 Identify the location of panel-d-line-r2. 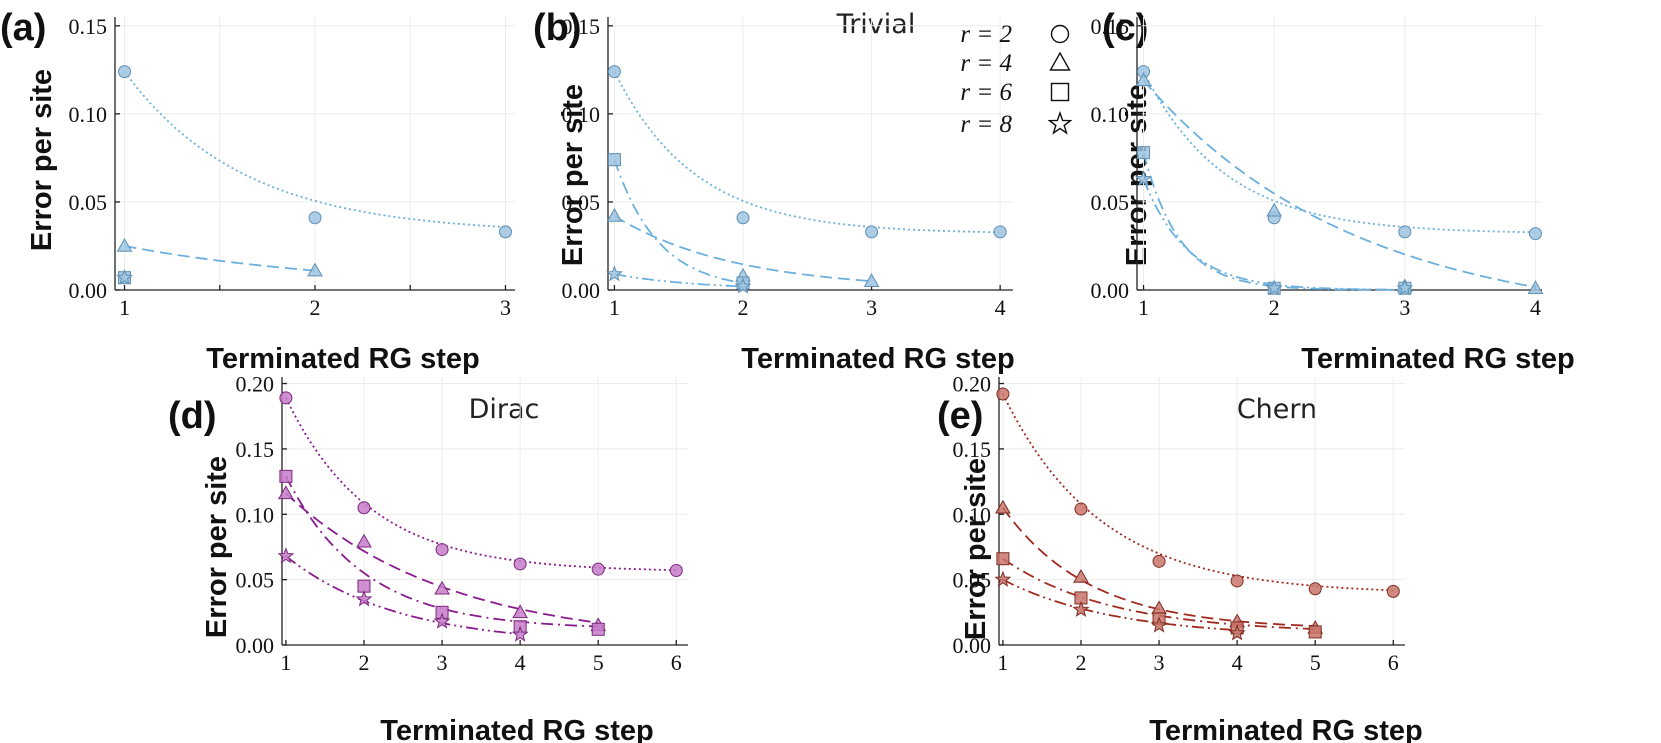
(481, 484).